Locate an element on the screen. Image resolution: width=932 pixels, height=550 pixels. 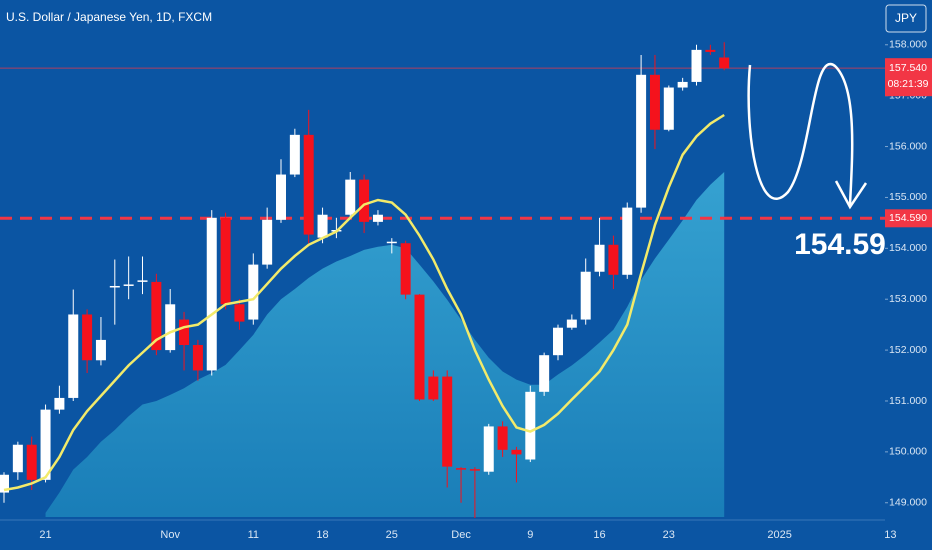
last-price-badge is located at coordinates (908, 77).